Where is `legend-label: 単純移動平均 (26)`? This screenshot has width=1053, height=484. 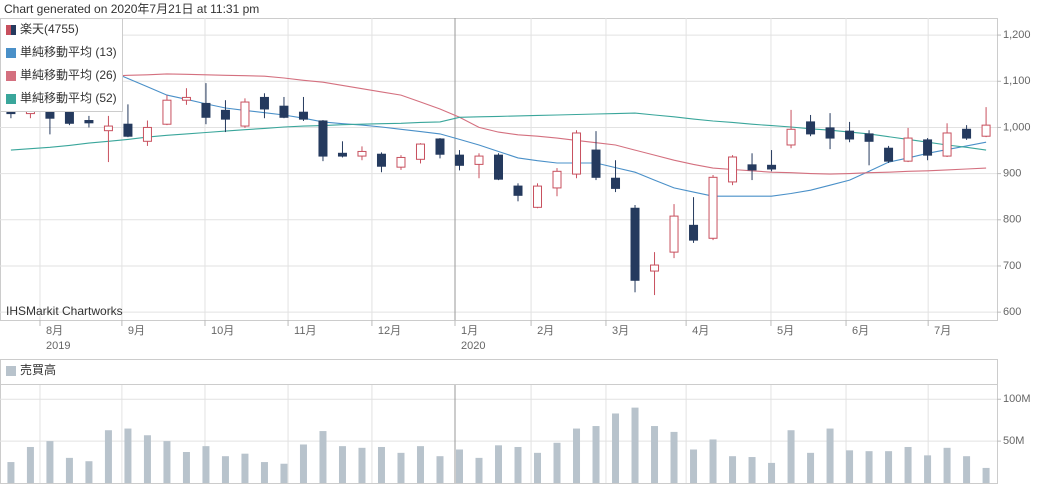
legend-label: 単純移動平均 (26) is located at coordinates (68, 75).